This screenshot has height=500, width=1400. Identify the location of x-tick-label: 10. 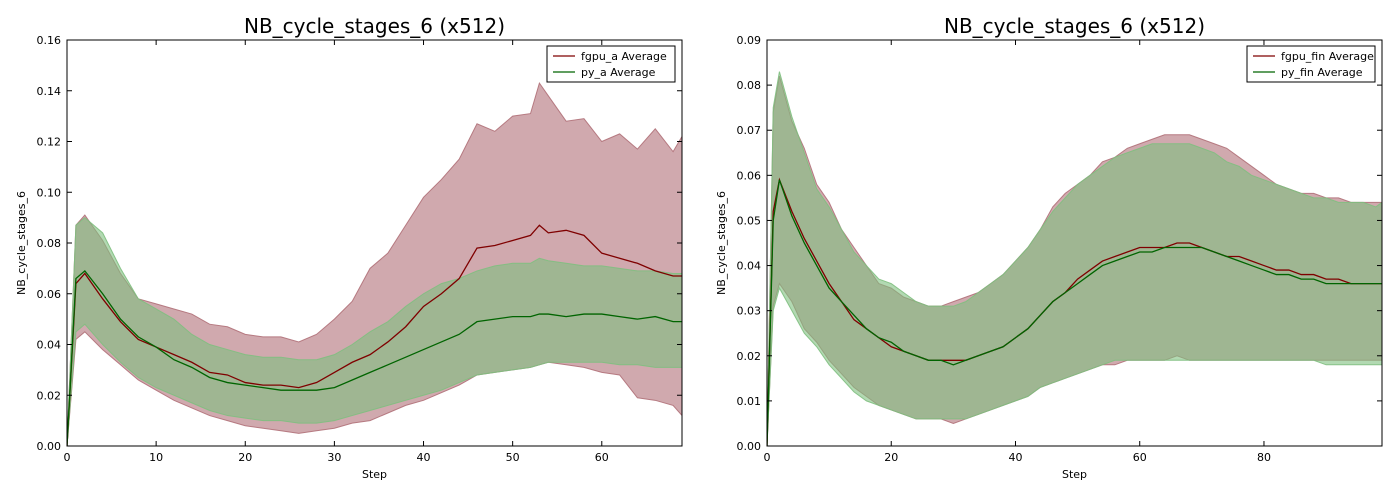
(156, 457).